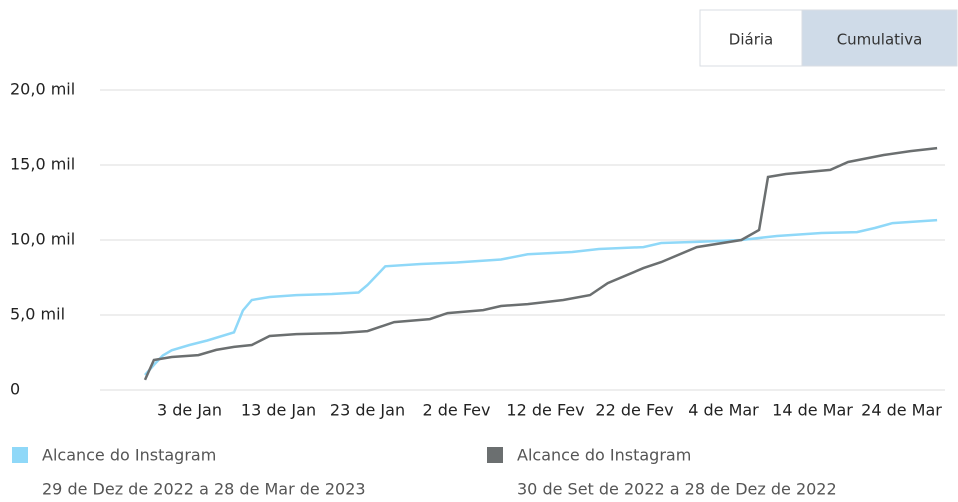 The image size is (958, 502). Describe the element at coordinates (367, 410) in the screenshot. I see `x-tick-label: 23 de Jan` at that location.